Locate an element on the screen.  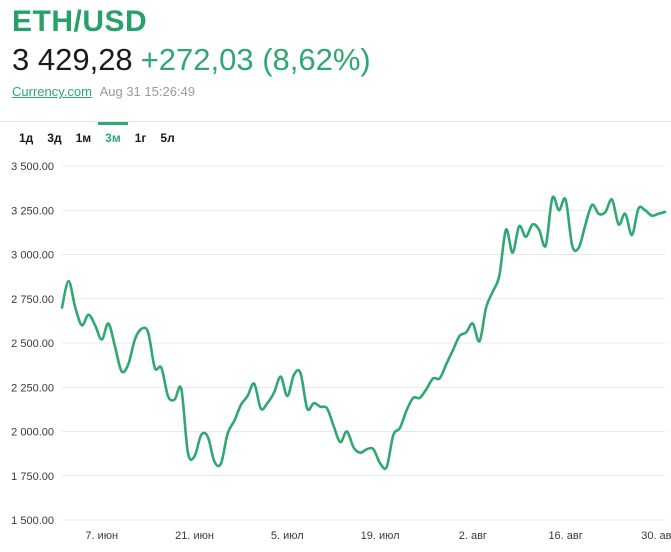
x-tick-label: 21. июн is located at coordinates (194, 536).